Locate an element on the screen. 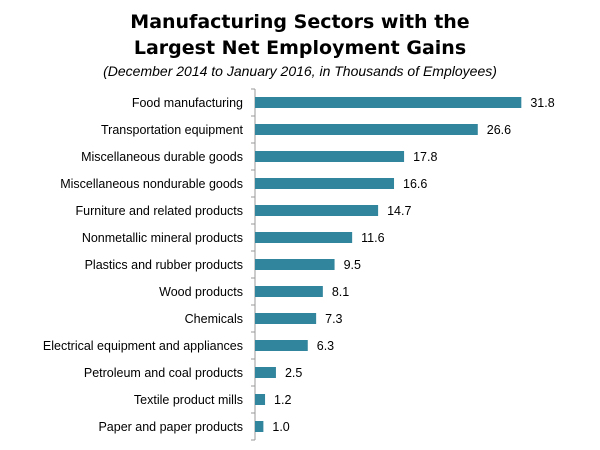  category-label: Paper and paper products is located at coordinates (170, 427).